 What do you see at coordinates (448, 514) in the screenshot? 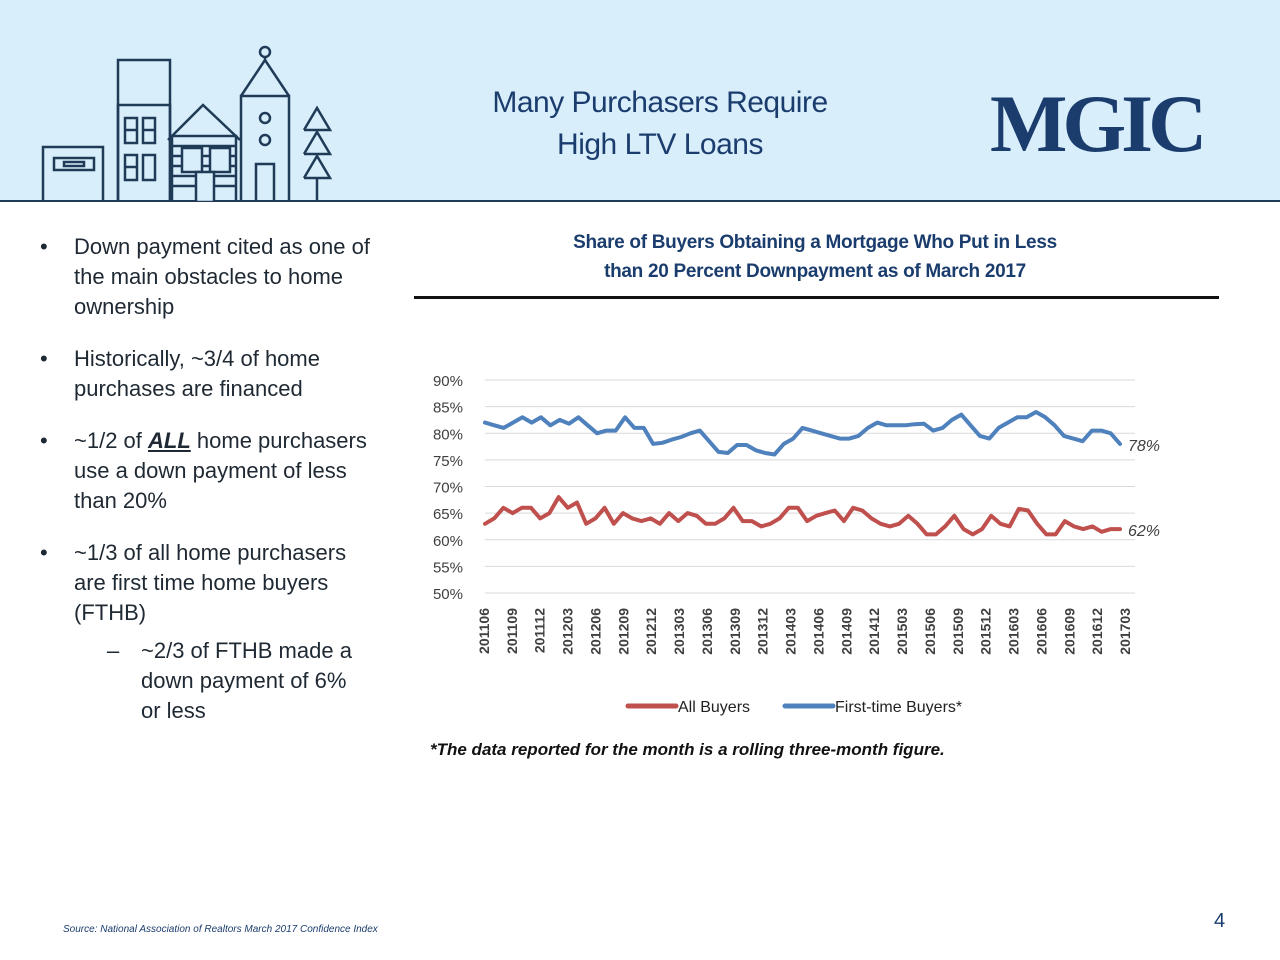
I see `y-tick-label: 65%` at bounding box center [448, 514].